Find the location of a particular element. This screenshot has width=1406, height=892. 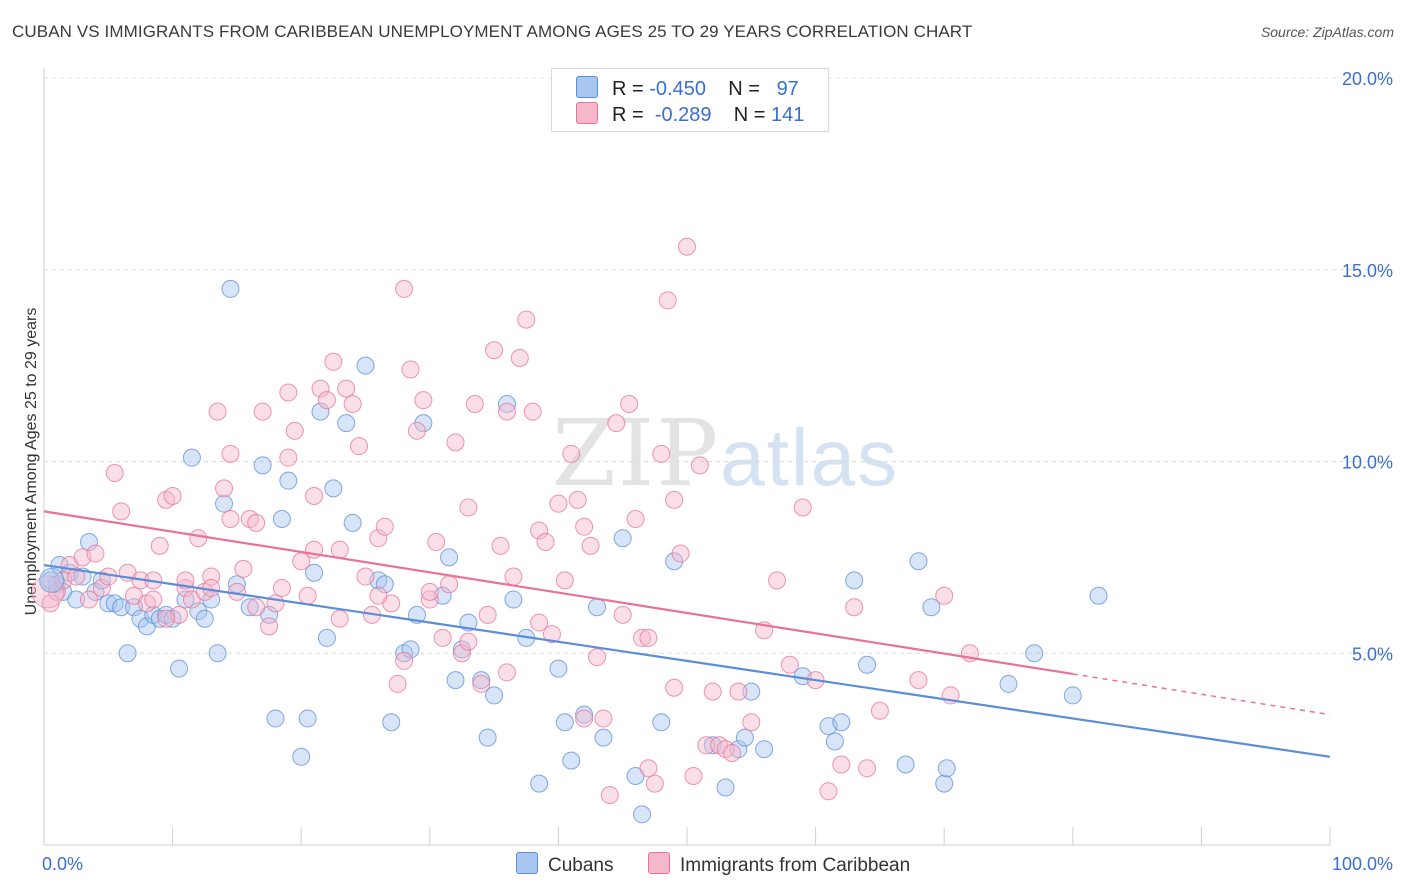

y-tick-label: 10.0% is located at coordinates (1367, 463).